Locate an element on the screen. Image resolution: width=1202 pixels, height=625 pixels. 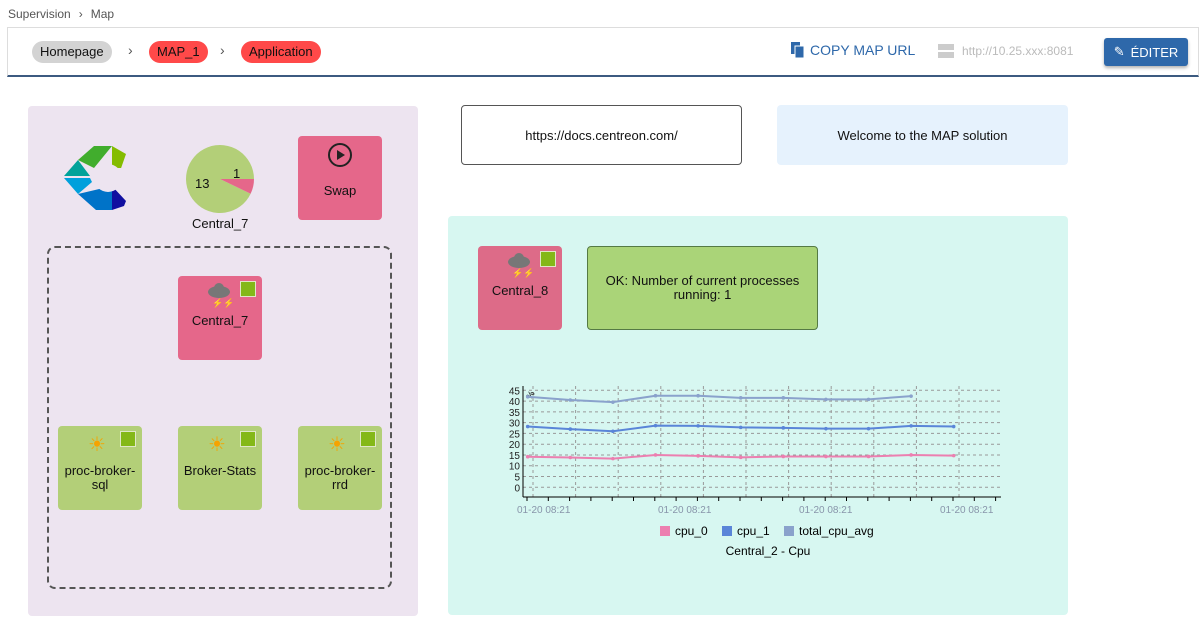
crumb-application: Application is located at coordinates (281, 52).